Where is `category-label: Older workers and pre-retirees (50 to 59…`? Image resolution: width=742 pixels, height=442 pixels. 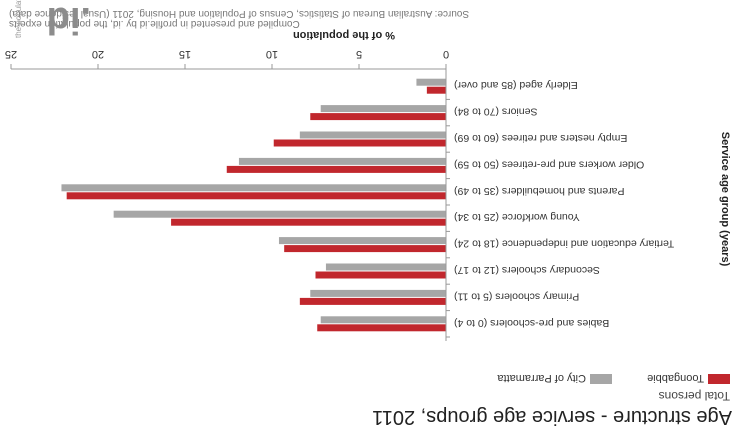
category-label: Older workers and pre-retirees (50 to 59… is located at coordinates (549, 164).